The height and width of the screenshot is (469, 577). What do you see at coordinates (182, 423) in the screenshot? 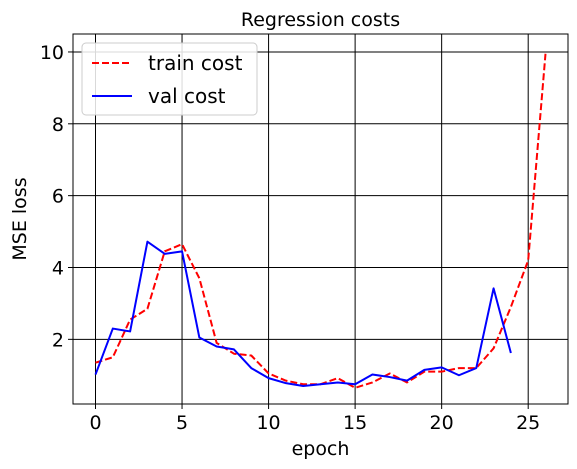
I see `x-tick-label: 5` at bounding box center [182, 423].